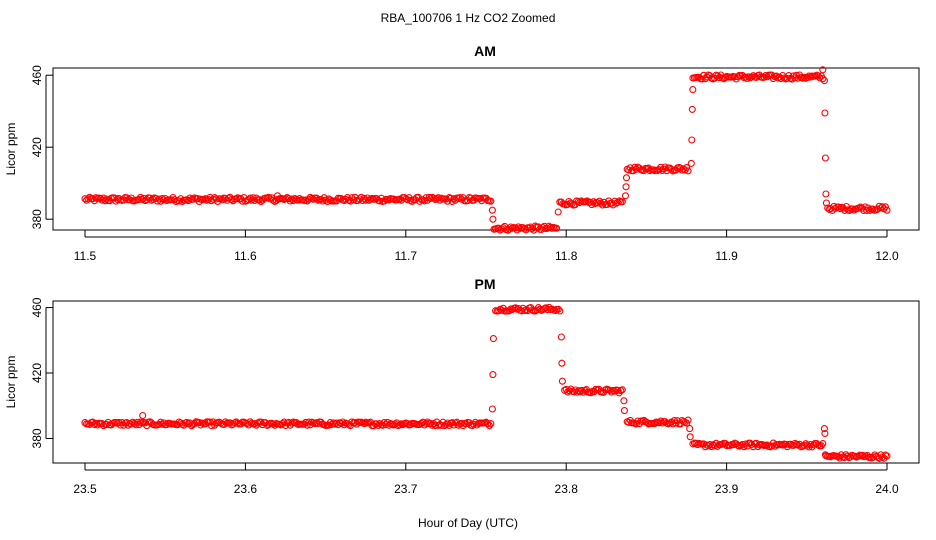 This screenshot has width=936, height=540. What do you see at coordinates (485, 51) in the screenshot?
I see `panel-title-am: AM` at bounding box center [485, 51].